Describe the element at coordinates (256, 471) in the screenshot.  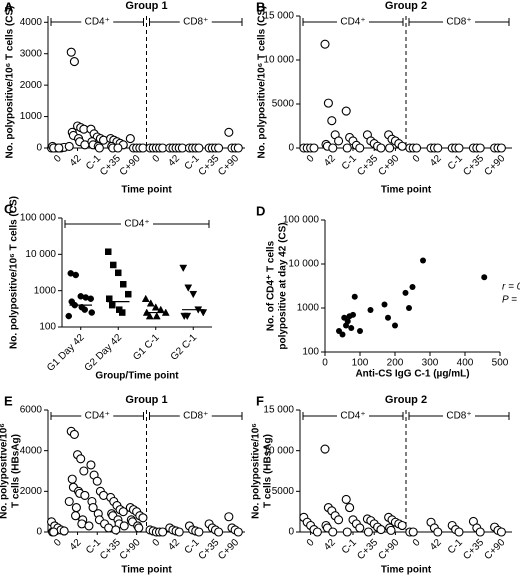
I see `y-axis-label: No. polypositive/10⁶` at that location.